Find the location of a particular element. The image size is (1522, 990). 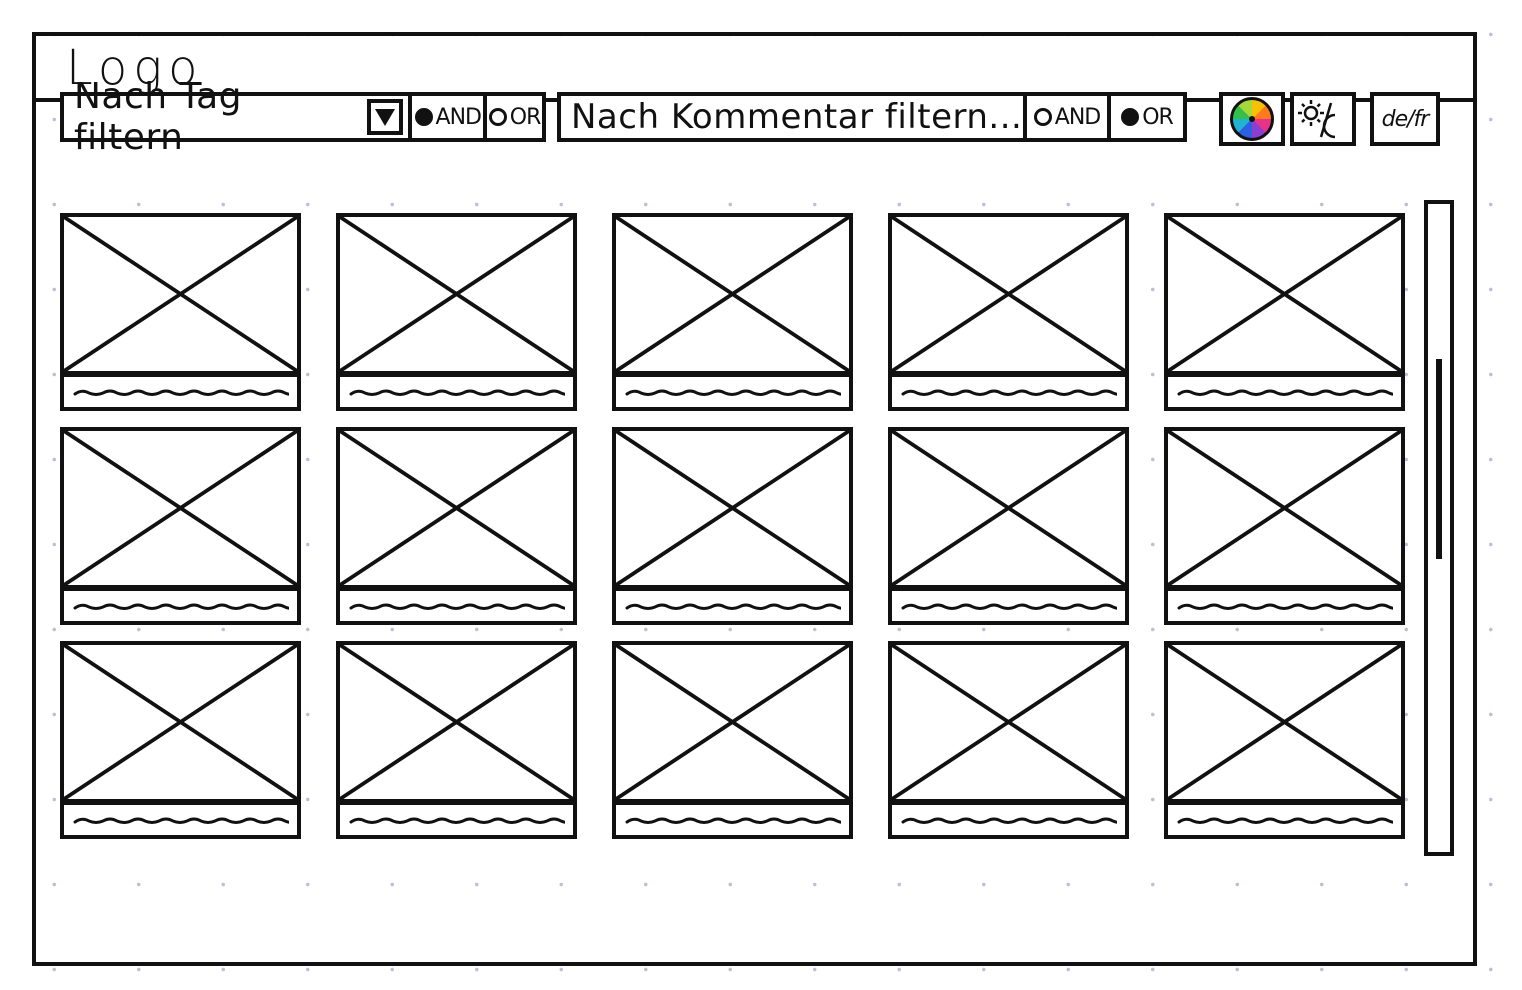

sun-moon-icon is located at coordinates (1317, 119).